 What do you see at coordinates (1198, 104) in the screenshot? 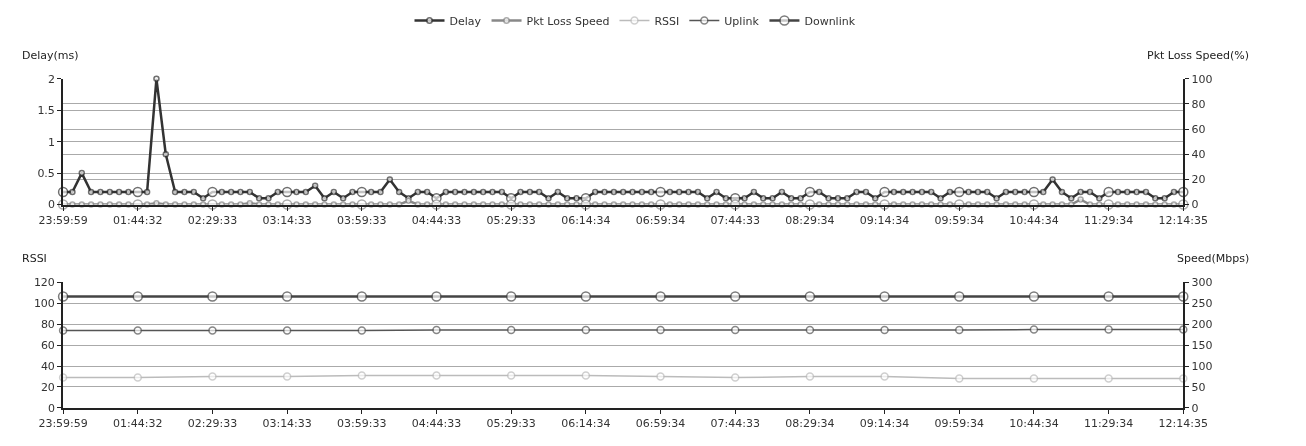
I see `y2-tick-label: 80` at bounding box center [1198, 104].